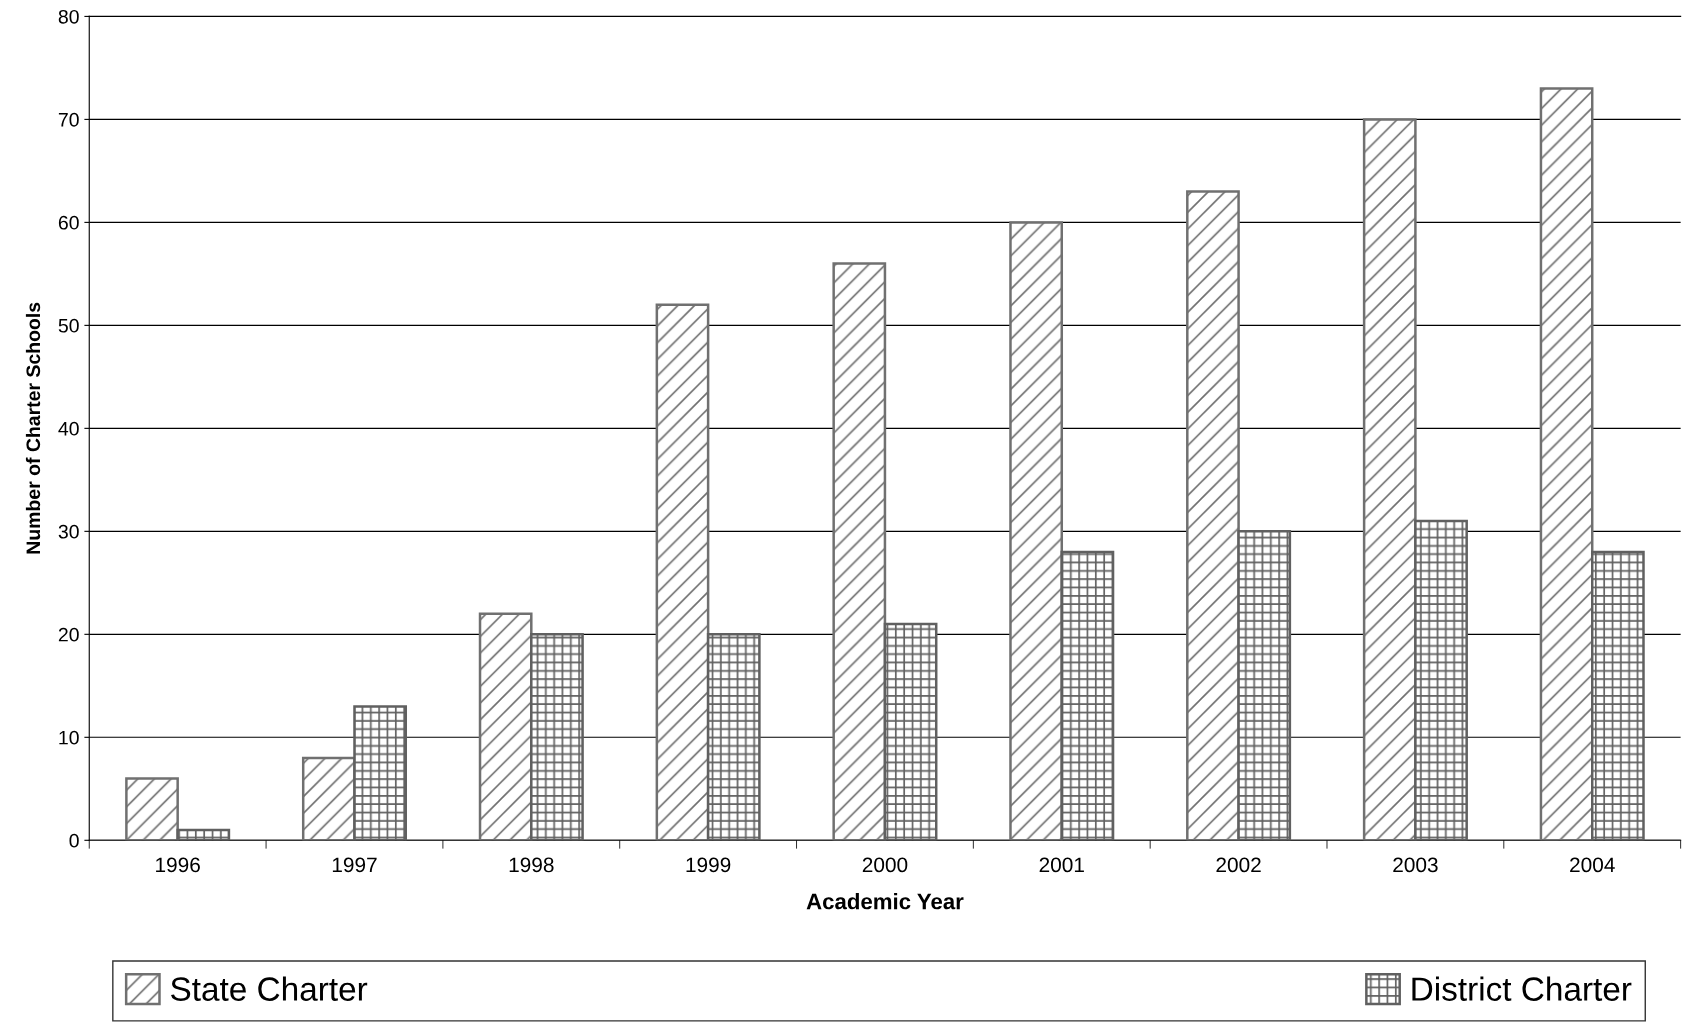 The image size is (1684, 1026). What do you see at coordinates (68, 531) in the screenshot?
I see `y-tick-label: 30` at bounding box center [68, 531].